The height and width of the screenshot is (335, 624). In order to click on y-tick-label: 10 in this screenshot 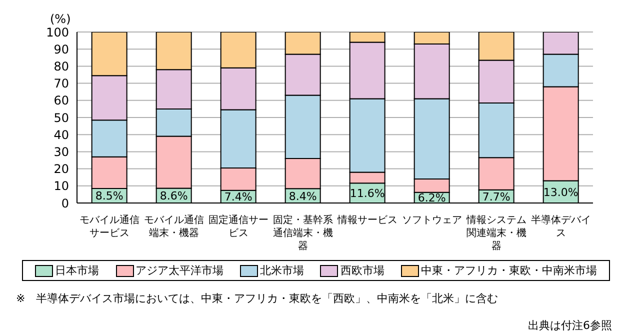, I will do `click(61, 186)`.